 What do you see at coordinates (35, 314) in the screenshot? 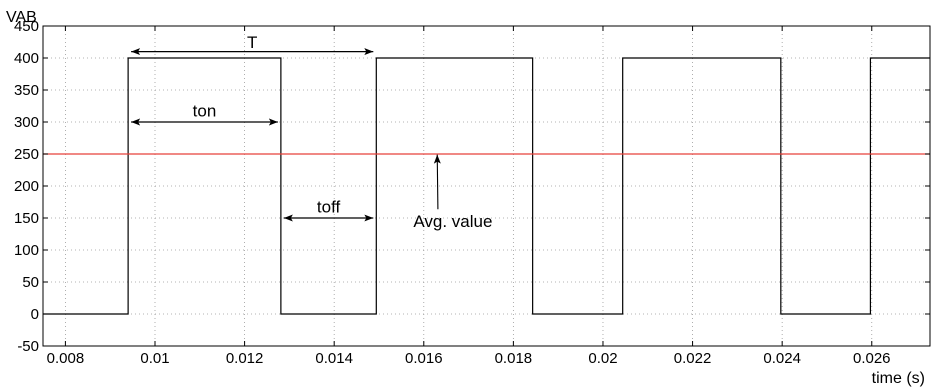
I see `y-tick-label: 0` at bounding box center [35, 314].